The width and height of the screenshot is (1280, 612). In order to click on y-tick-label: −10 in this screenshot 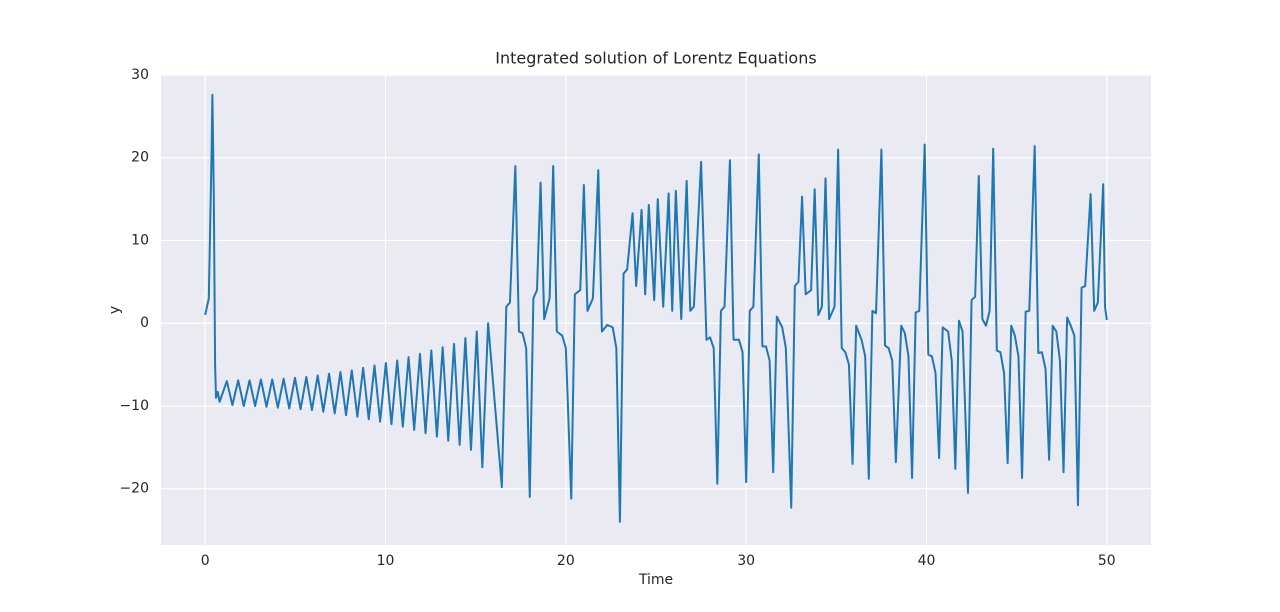, I will do `click(134, 406)`.